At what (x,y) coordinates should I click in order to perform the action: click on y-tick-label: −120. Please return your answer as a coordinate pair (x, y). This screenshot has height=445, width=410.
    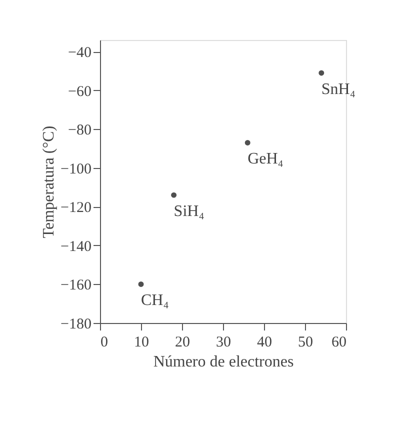
    Looking at the image, I should click on (76, 208).